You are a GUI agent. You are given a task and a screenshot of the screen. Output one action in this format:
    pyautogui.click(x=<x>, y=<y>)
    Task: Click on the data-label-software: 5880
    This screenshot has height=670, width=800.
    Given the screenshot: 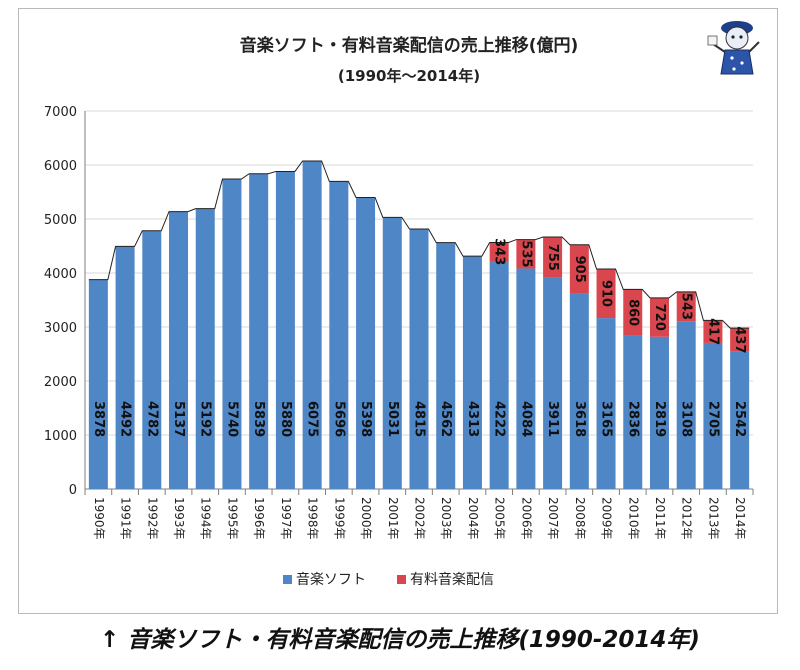 What is the action you would take?
    pyautogui.click(x=285, y=419)
    